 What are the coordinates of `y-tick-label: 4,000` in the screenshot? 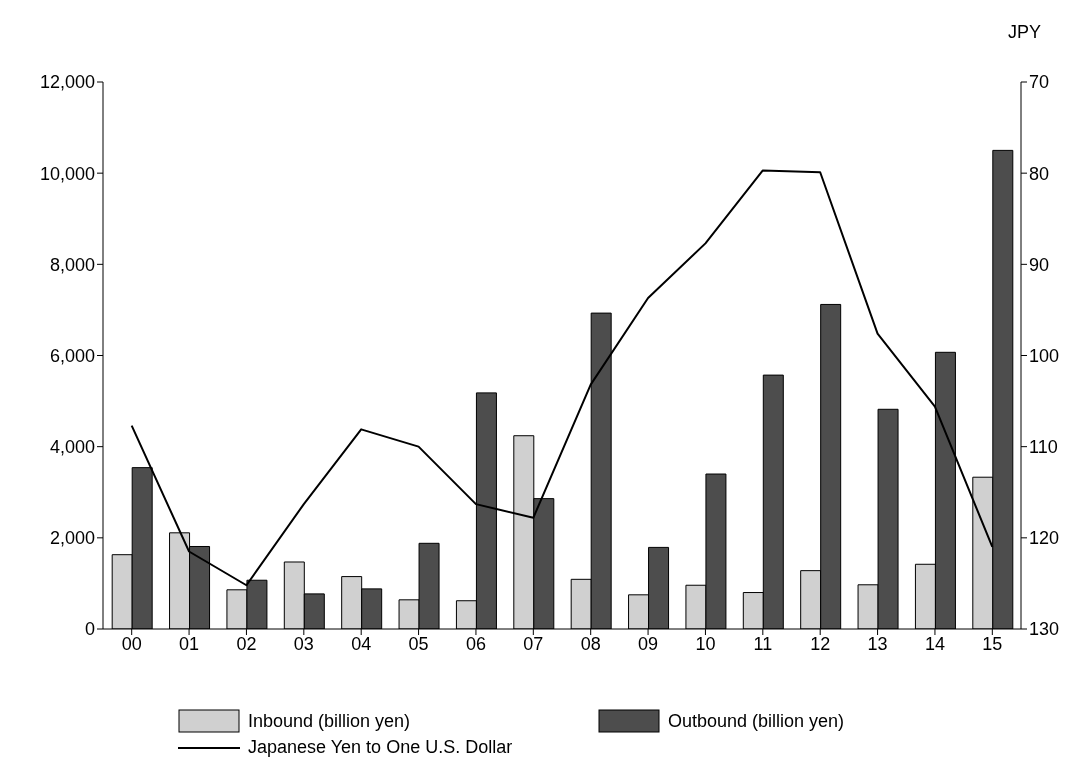 It's located at (72, 447).